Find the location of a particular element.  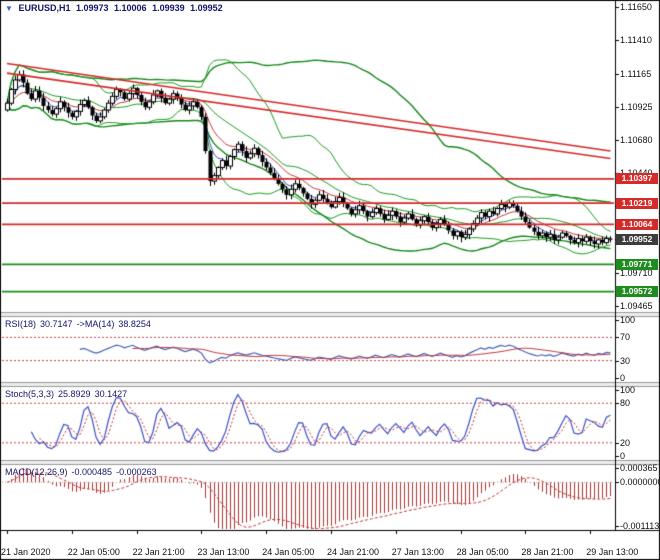

time-axis is located at coordinates (330, 545).